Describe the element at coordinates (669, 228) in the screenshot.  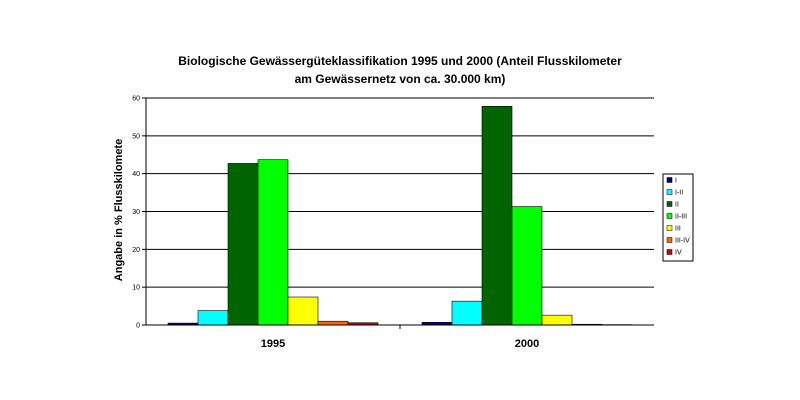
I see `legend-swatch-III` at that location.